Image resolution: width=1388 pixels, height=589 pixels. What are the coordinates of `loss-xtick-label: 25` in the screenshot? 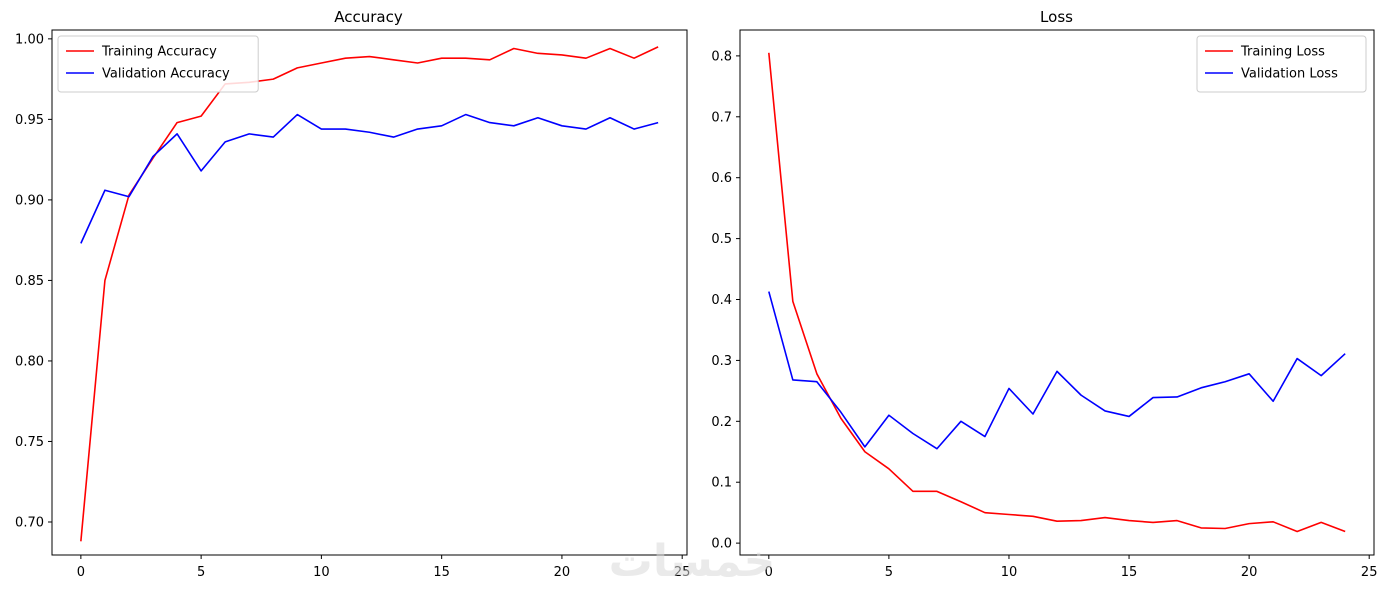 It's located at (1369, 572).